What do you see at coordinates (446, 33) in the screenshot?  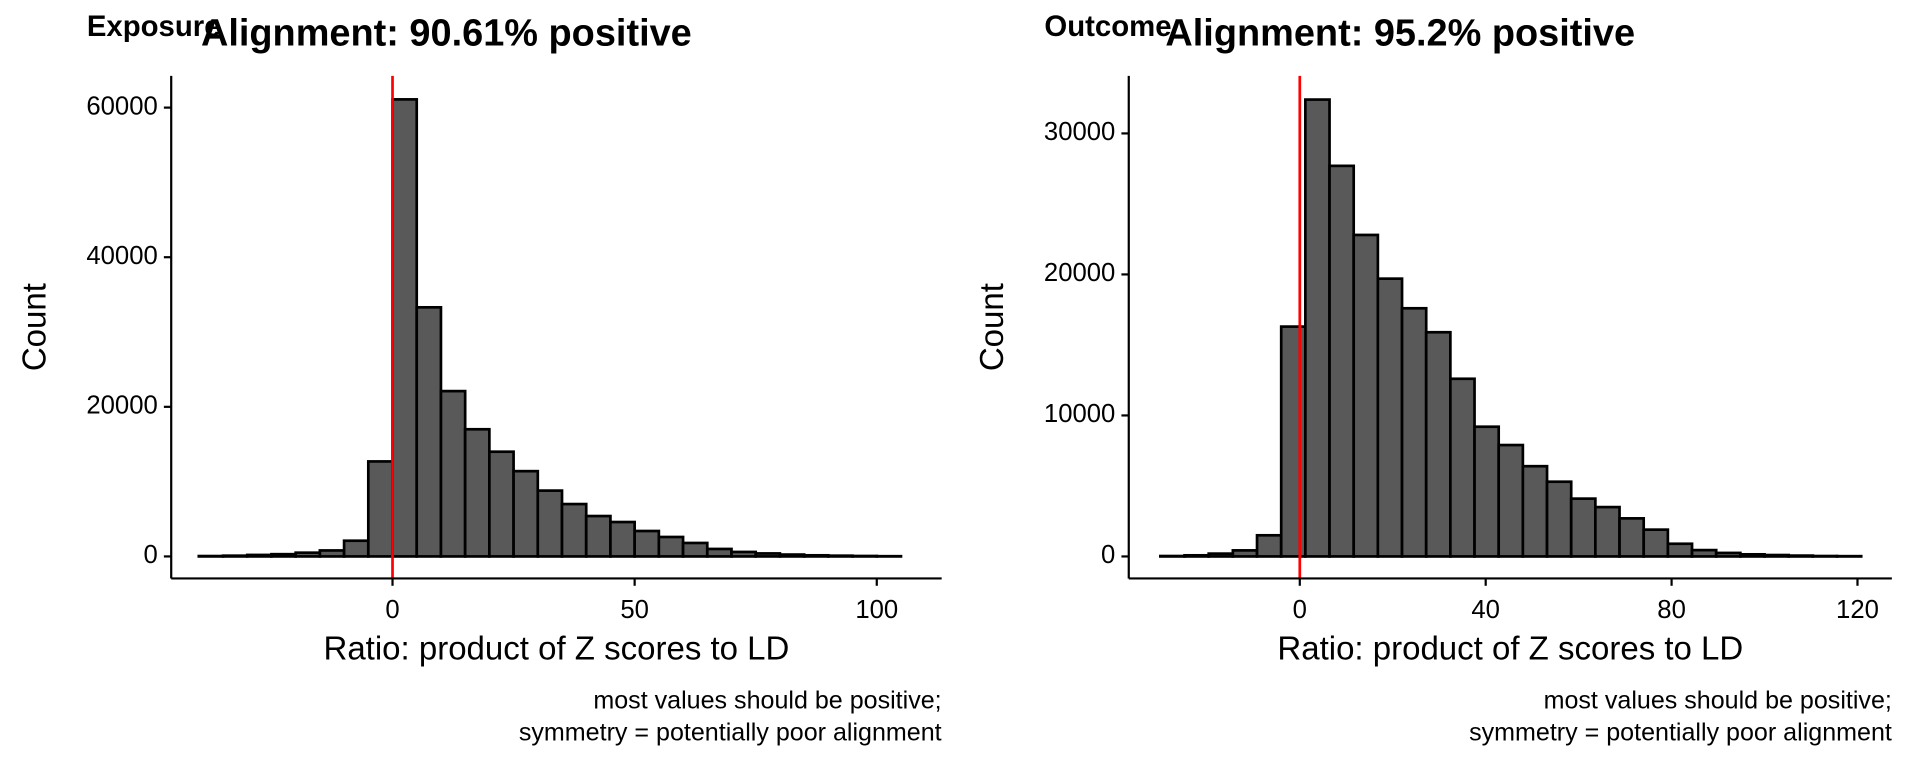 I see `chart-title: Alignment: 90.61% positive` at bounding box center [446, 33].